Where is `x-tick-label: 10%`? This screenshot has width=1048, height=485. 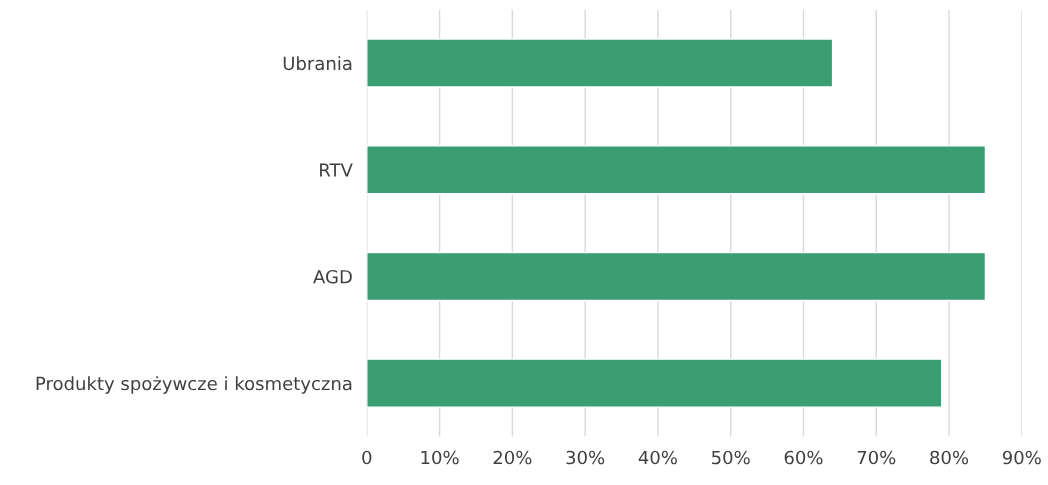 x-tick-label: 10% is located at coordinates (440, 457).